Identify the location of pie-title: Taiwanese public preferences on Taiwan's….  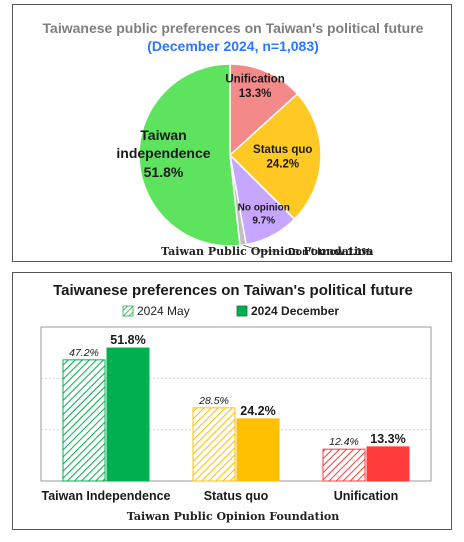
(233, 28).